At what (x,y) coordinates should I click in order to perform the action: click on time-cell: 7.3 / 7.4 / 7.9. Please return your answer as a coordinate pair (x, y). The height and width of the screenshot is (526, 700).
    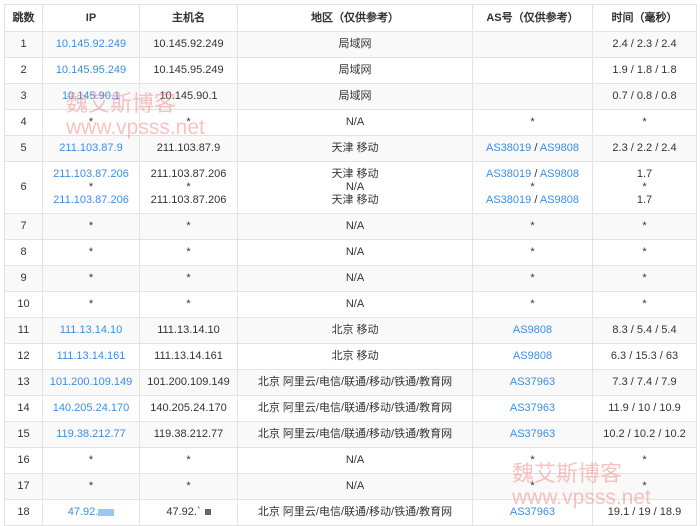
    Looking at the image, I should click on (644, 382).